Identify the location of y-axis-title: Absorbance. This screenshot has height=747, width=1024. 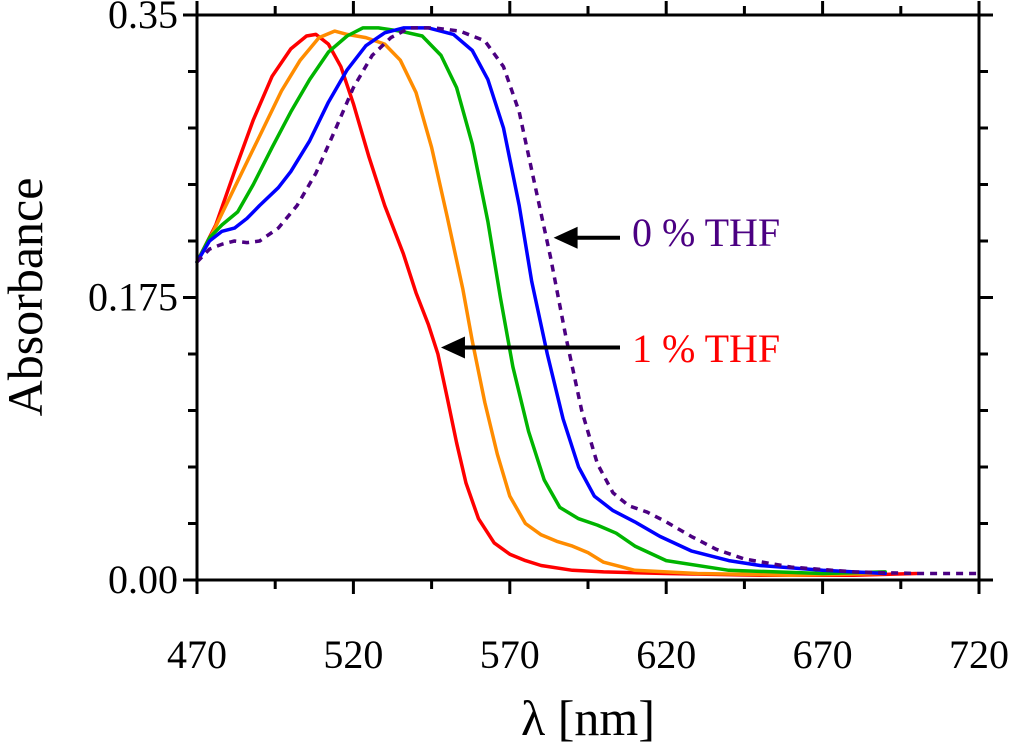
(26, 297).